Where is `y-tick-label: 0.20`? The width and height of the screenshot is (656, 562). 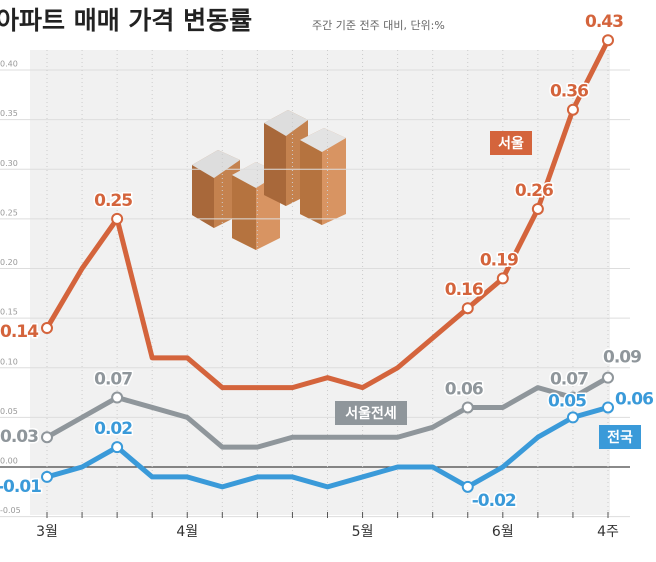 y-tick-label: 0.20 is located at coordinates (9, 262).